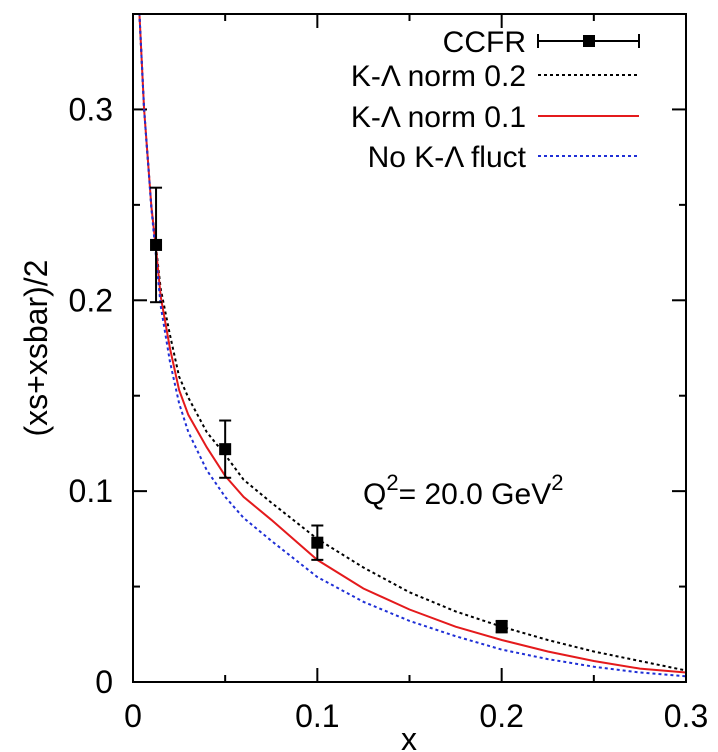 This screenshot has width=718, height=752. Describe the element at coordinates (104, 682) in the screenshot. I see `y-tick-label: 0` at that location.